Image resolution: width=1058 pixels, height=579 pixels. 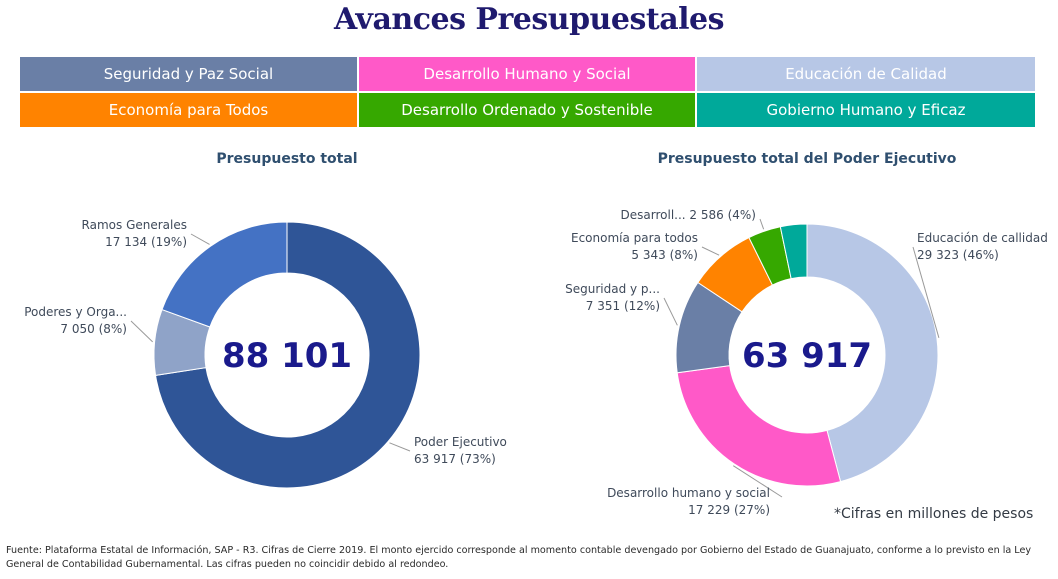 What do you see at coordinates (93, 329) in the screenshot?
I see `slice-value-label: 7 050 (8%)` at bounding box center [93, 329].